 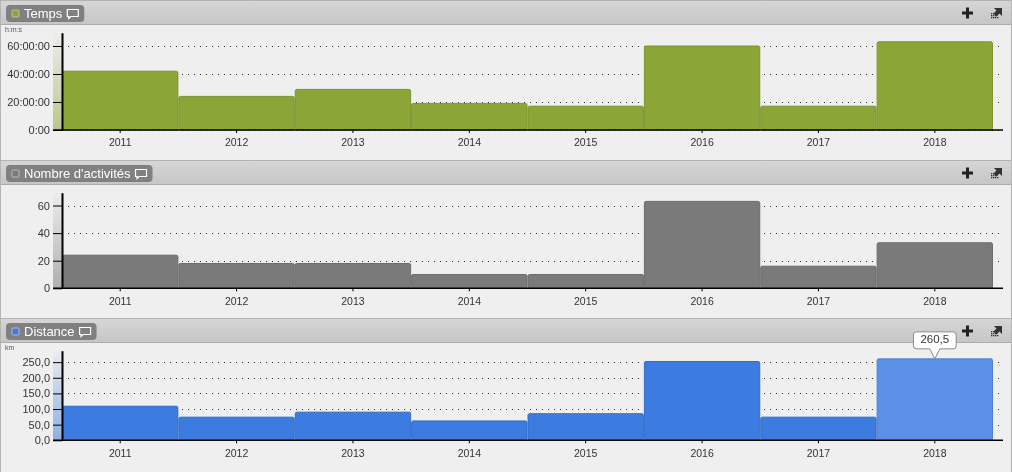 I want to click on y-tick-label: 0:00, so click(x=39, y=130).